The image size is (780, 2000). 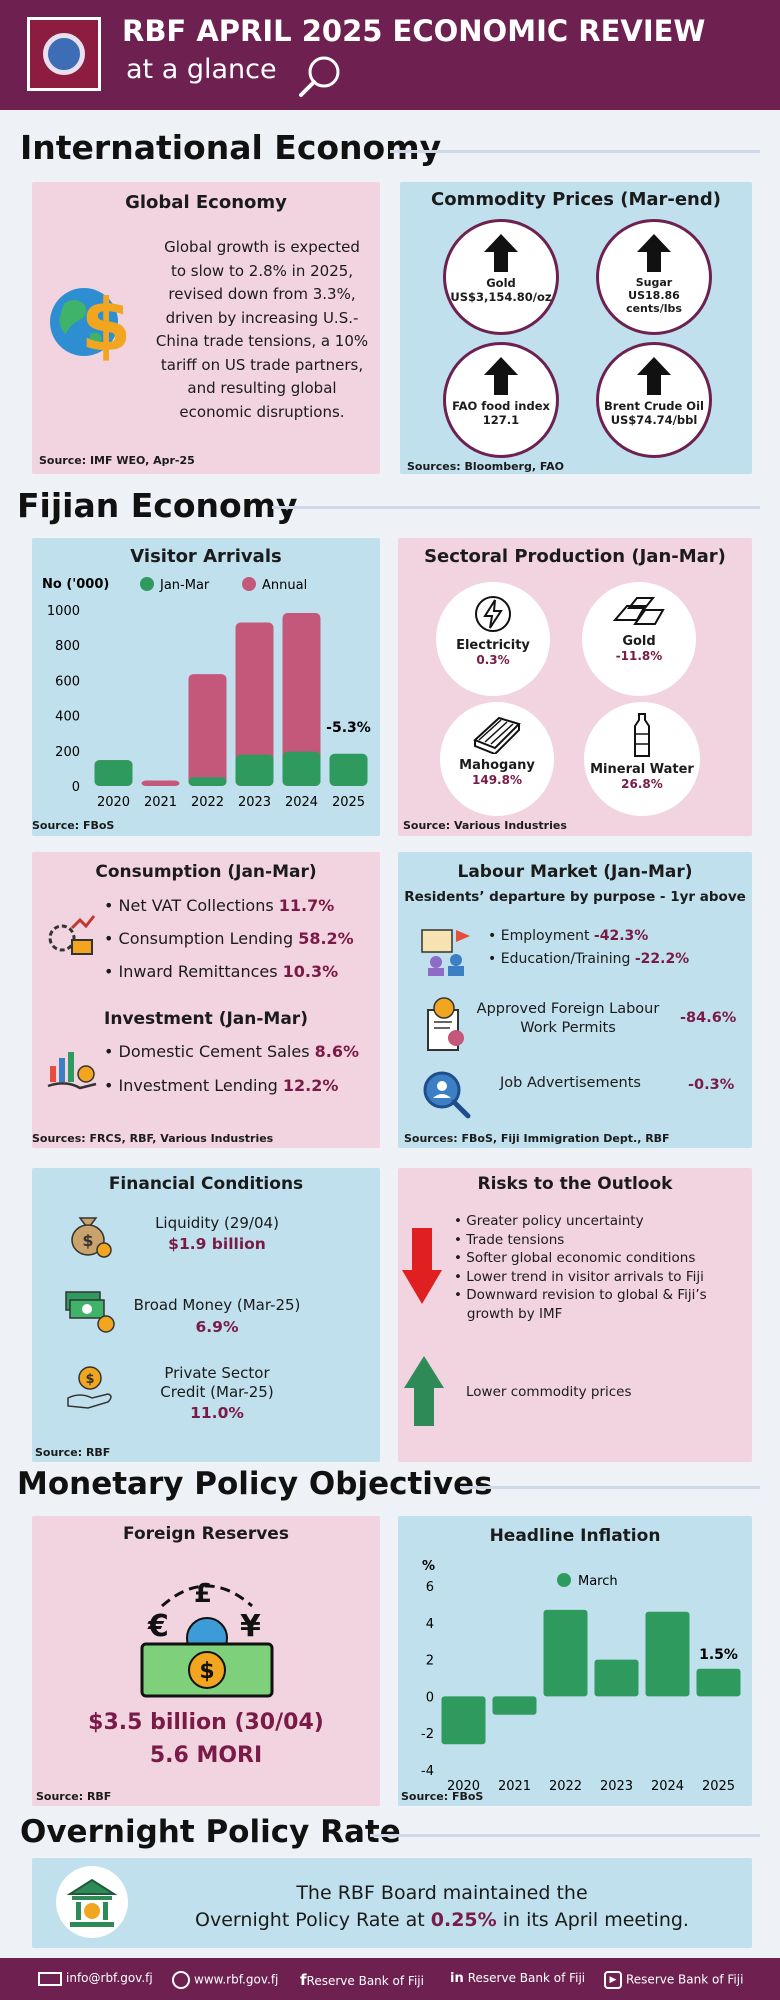 I want to click on risks-upside: Lower commodity prices, so click(x=549, y=1392).